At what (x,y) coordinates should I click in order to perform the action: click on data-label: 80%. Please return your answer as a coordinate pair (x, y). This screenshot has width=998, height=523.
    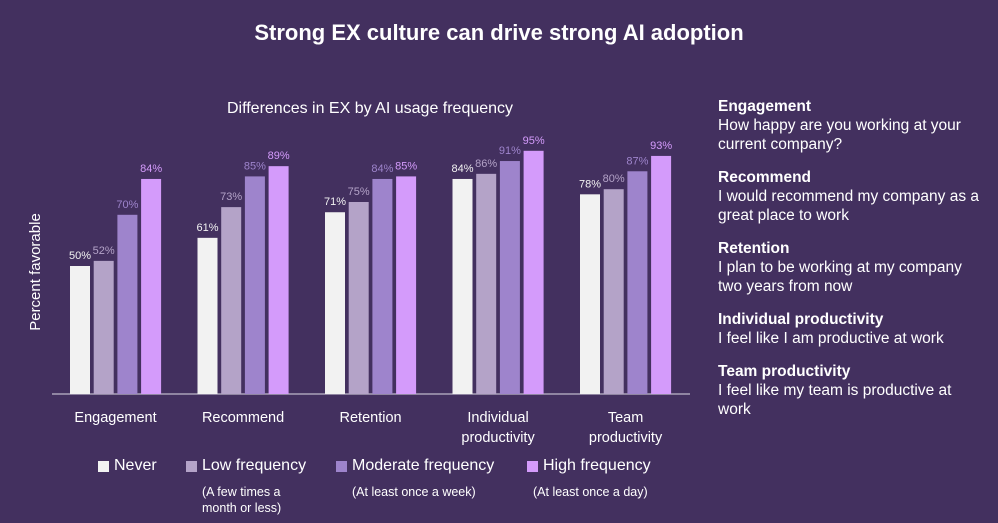
    Looking at the image, I should click on (614, 179).